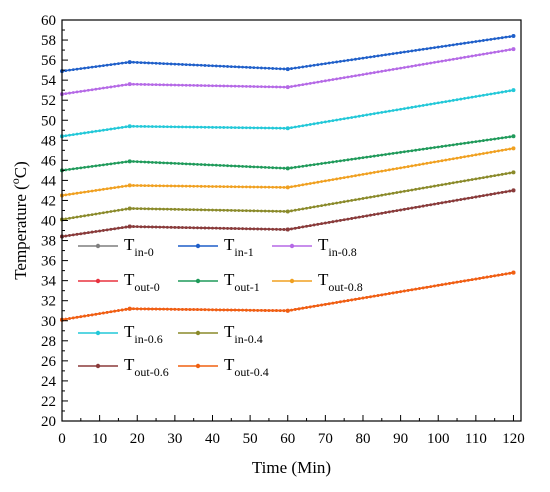 This screenshot has height=492, width=550. I want to click on y-tick-label: 44, so click(49, 181).